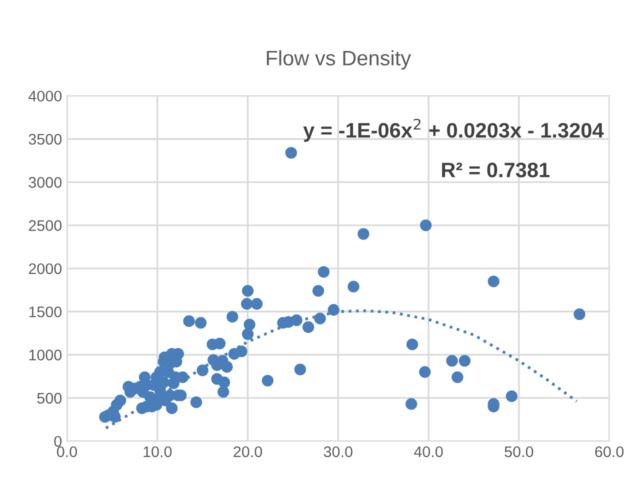 The image size is (638, 489). I want to click on annotation: R² = 0.7381, so click(496, 170).